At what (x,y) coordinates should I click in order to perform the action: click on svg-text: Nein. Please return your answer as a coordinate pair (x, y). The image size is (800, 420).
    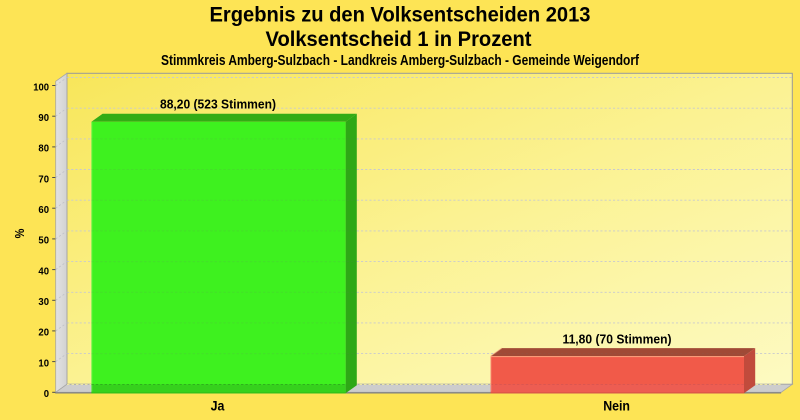
    Looking at the image, I should click on (616, 405).